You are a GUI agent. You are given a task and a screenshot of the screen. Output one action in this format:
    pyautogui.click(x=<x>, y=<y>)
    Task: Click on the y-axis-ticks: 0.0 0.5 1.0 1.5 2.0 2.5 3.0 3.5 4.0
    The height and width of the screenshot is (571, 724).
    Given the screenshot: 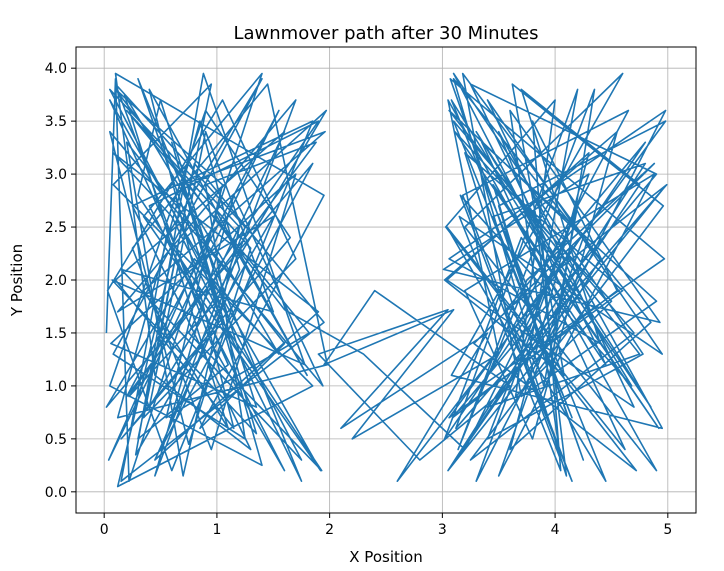 What is the action you would take?
    pyautogui.click(x=60, y=281)
    